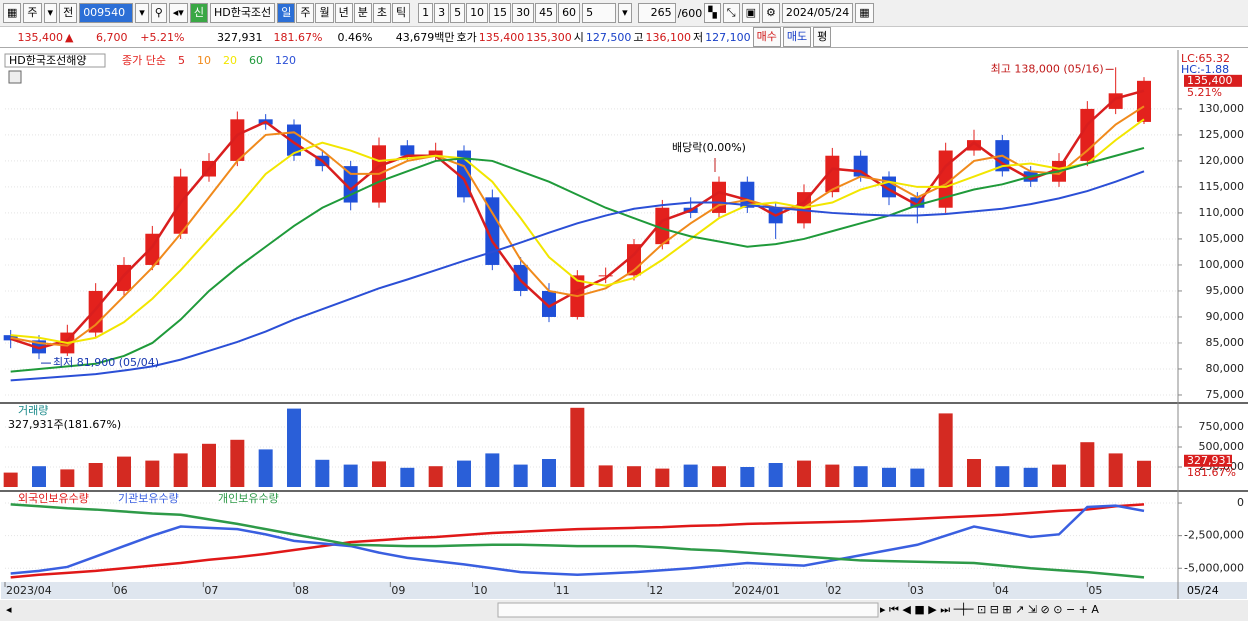 The width and height of the screenshot is (1248, 621). Describe the element at coordinates (442, 13) in the screenshot. I see `interval-button: 3` at that location.